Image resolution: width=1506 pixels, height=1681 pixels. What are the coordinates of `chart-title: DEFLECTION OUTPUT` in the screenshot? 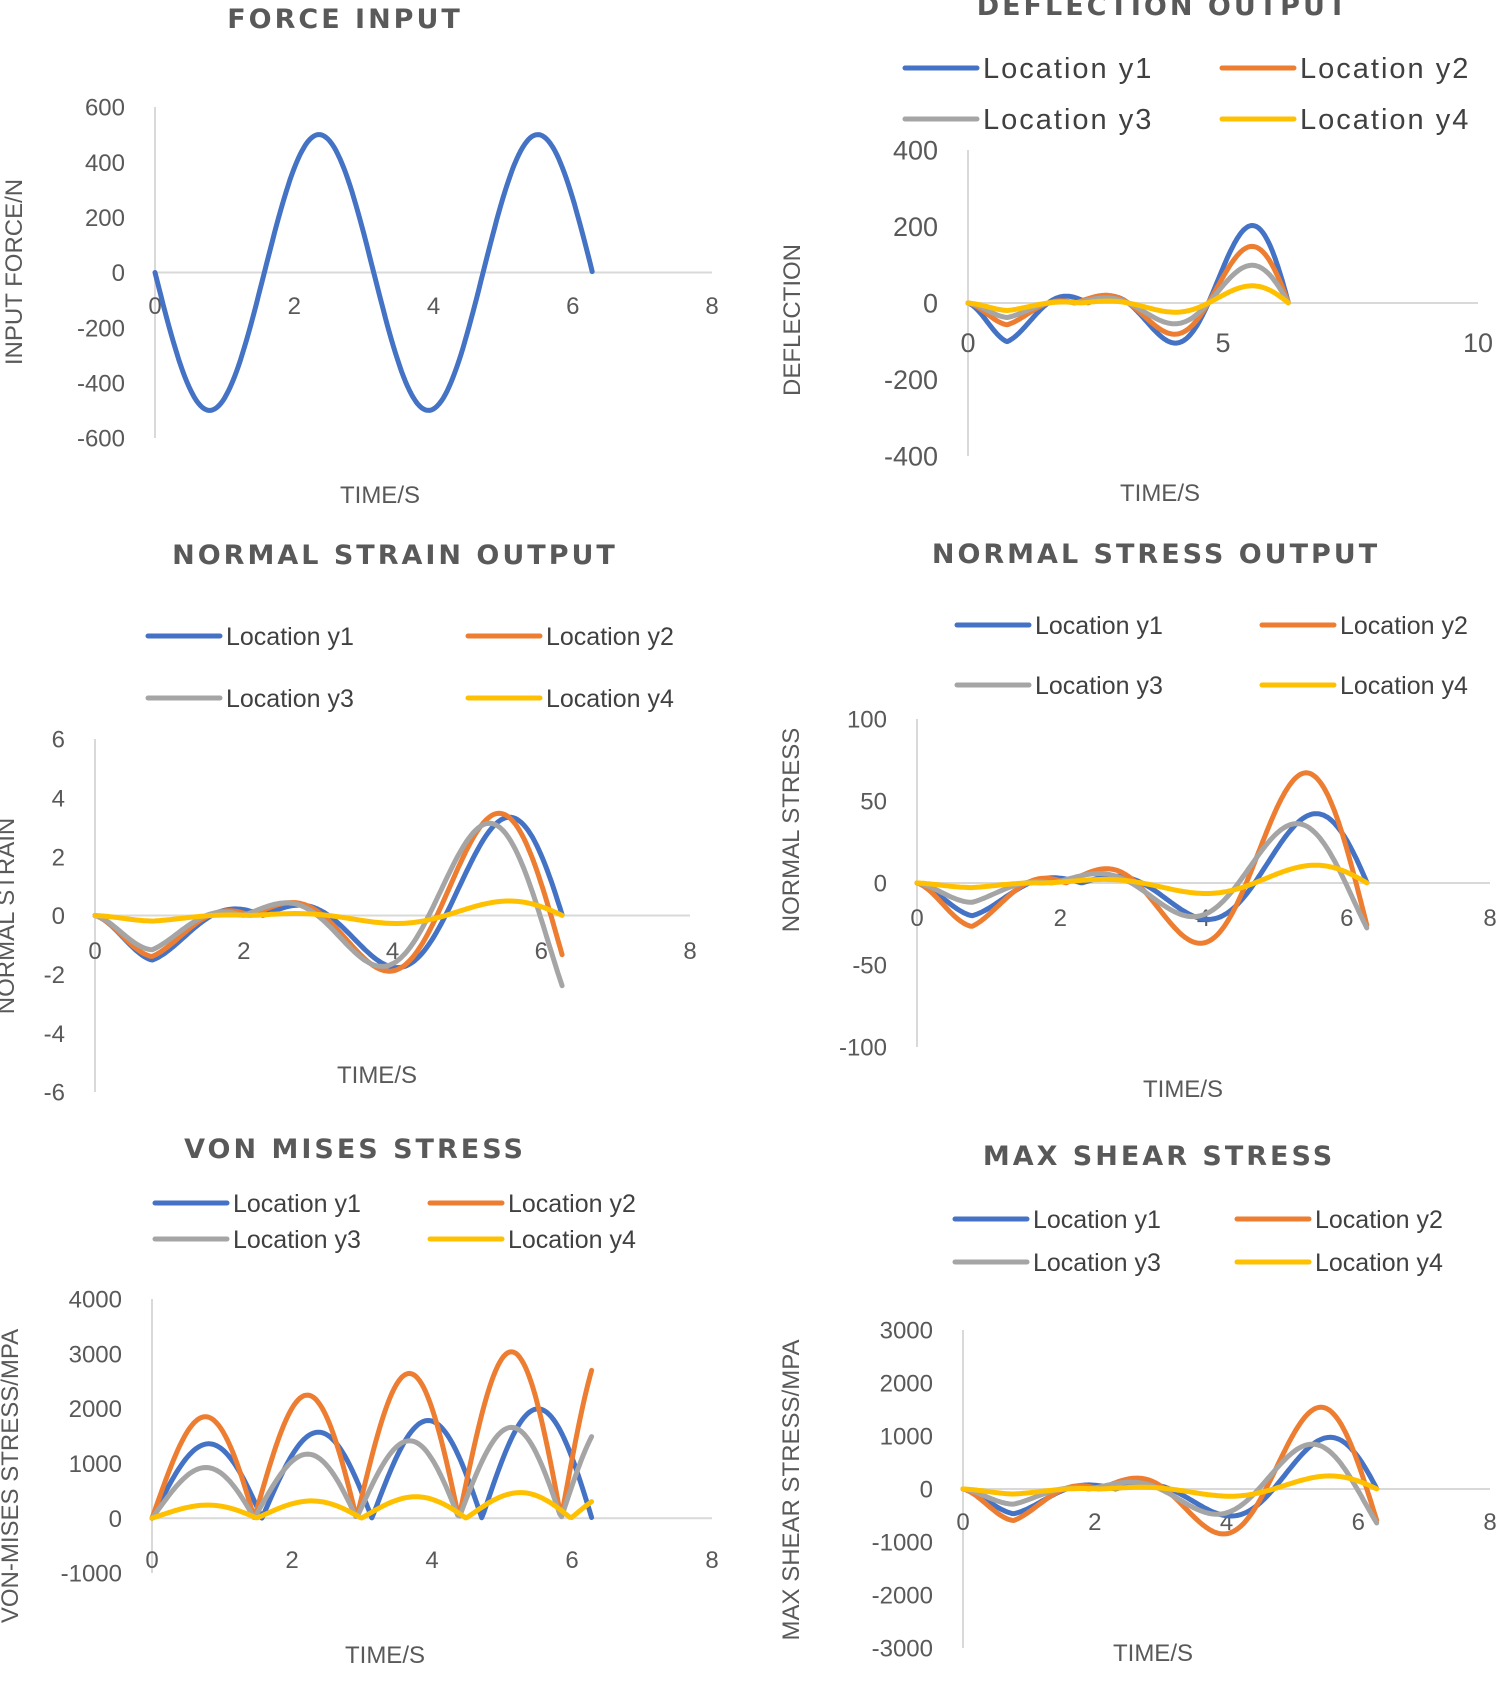 It's located at (1163, 11).